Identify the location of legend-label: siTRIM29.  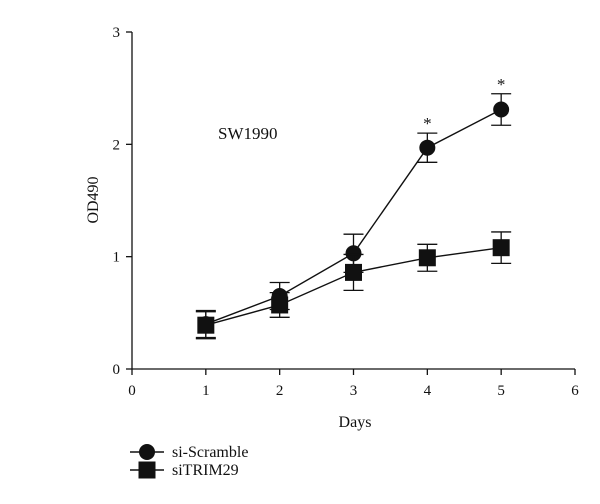
(205, 470).